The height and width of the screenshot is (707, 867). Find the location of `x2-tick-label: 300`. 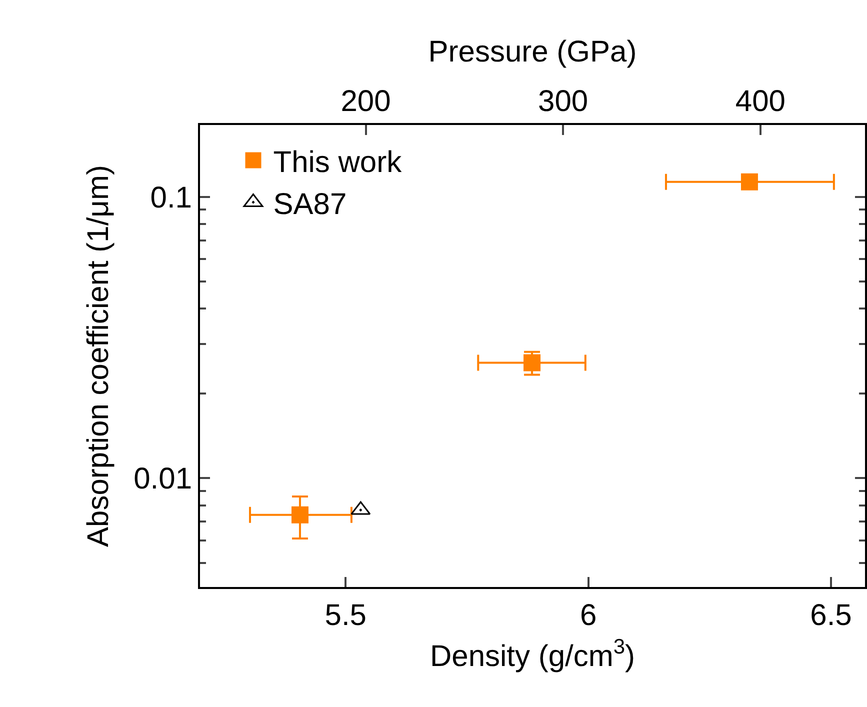

x2-tick-label: 300 is located at coordinates (563, 101).